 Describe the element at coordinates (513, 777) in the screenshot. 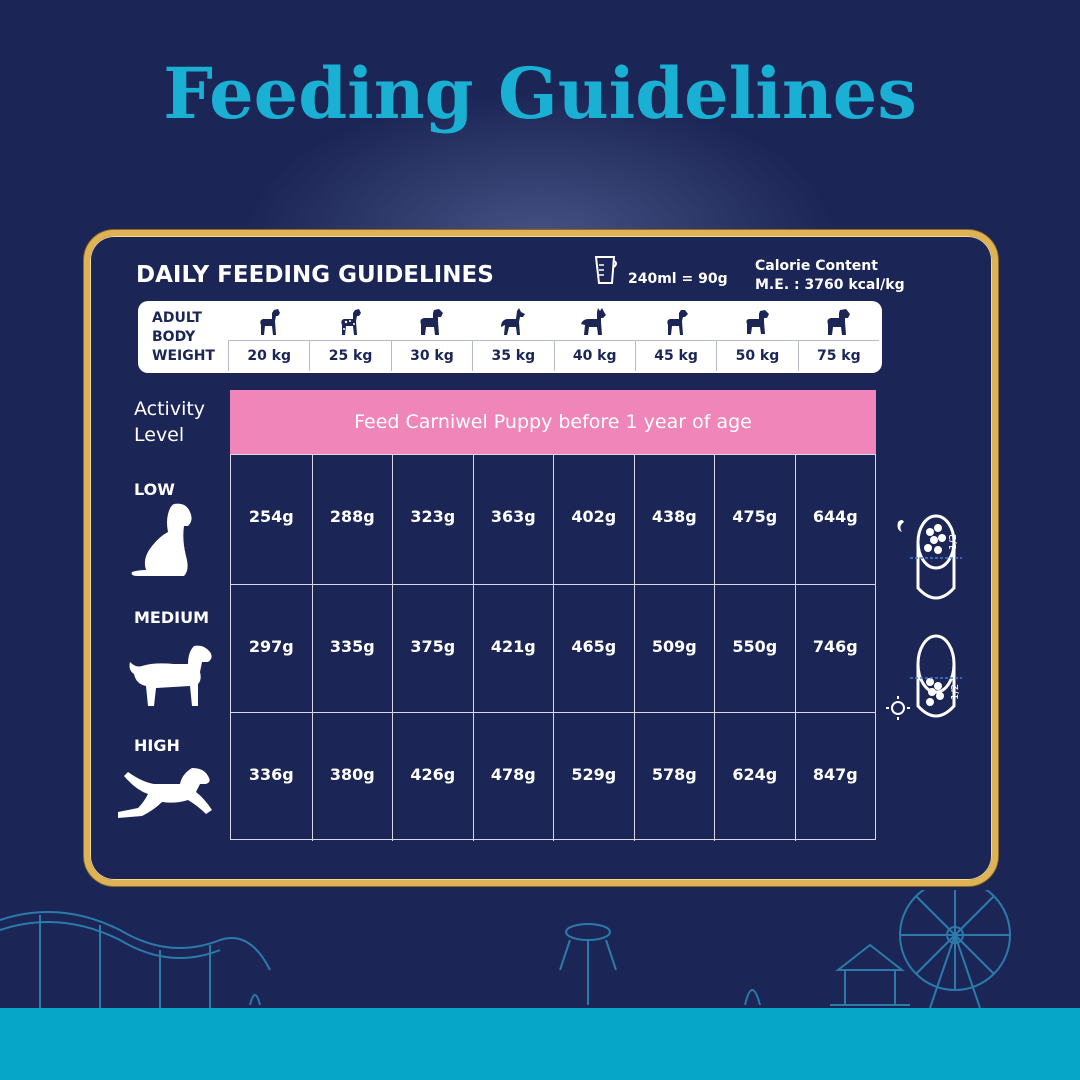

I see `table-cell: 478g` at that location.